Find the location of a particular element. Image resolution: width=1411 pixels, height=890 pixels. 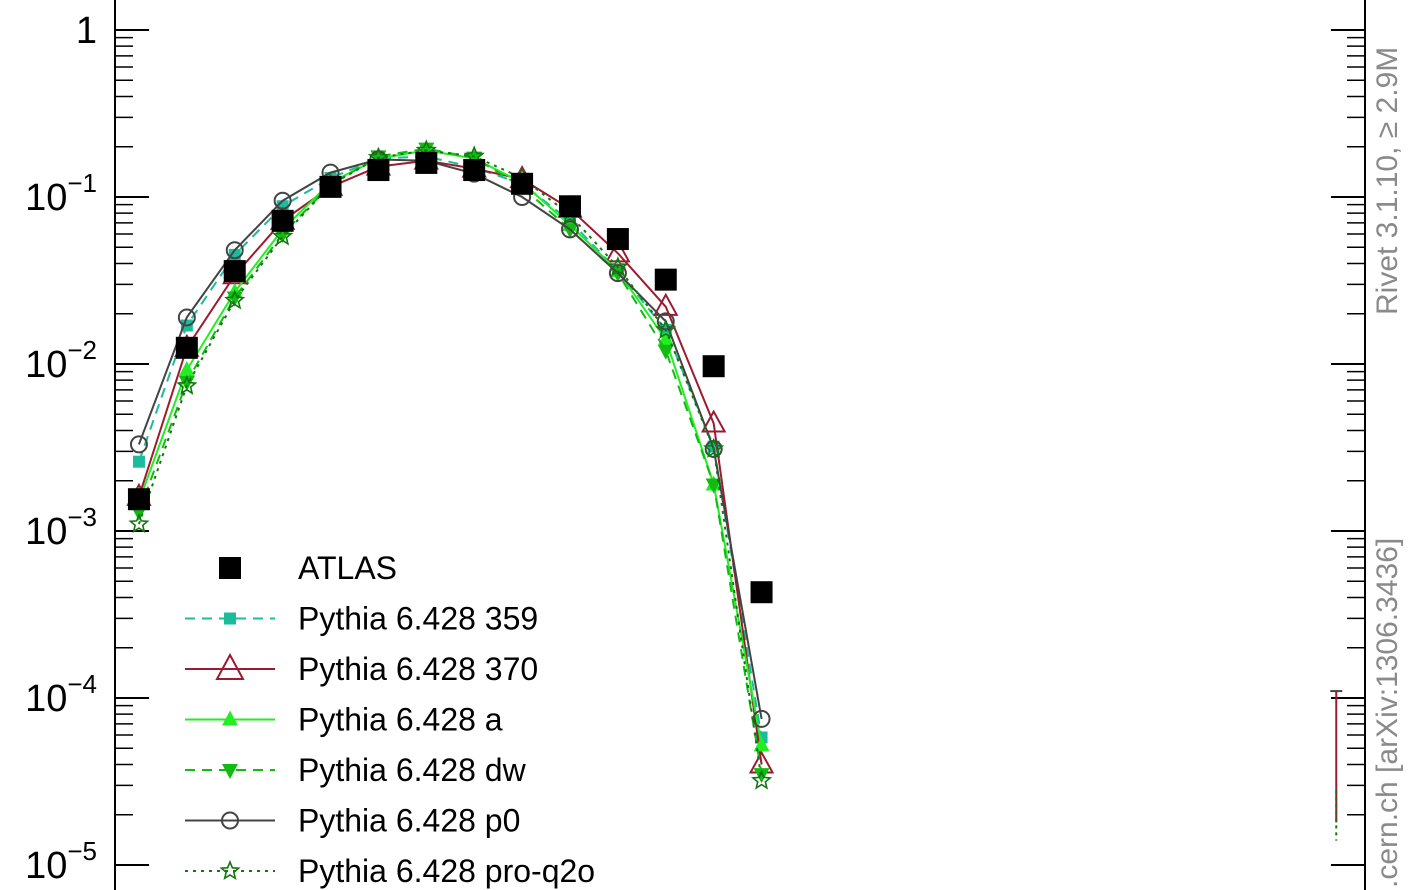

y-tick-label: 10⁻³ is located at coordinates (61, 527).